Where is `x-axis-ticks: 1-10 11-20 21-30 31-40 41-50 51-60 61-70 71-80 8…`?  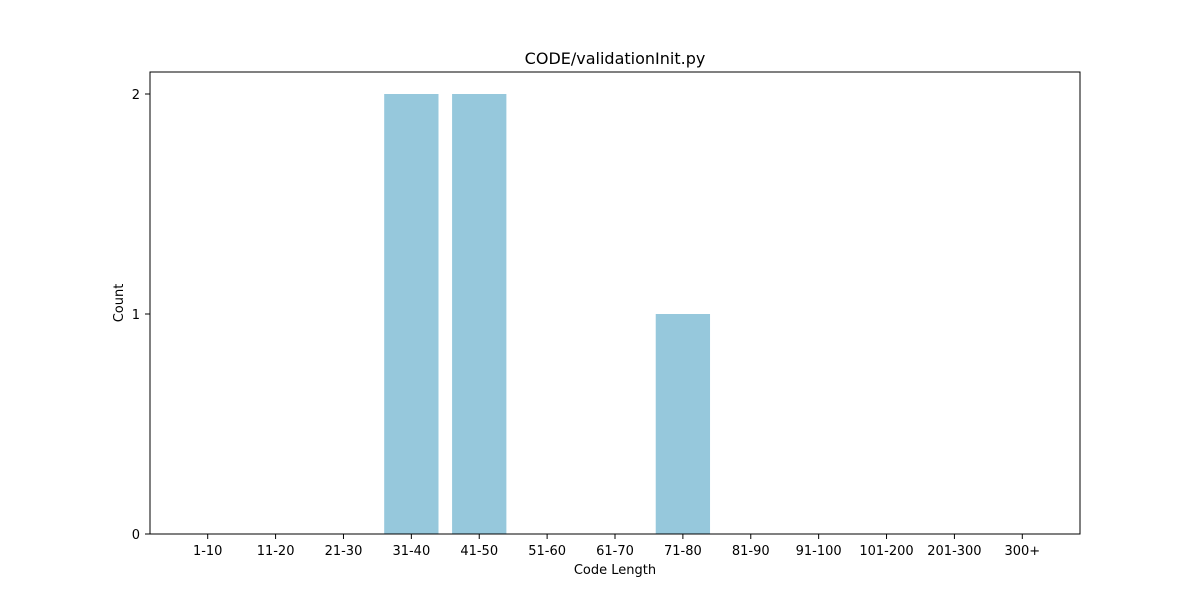
x-axis-ticks: 1-10 11-20 21-30 31-40 41-50 51-60 61-70 71-80 8… is located at coordinates (616, 546).